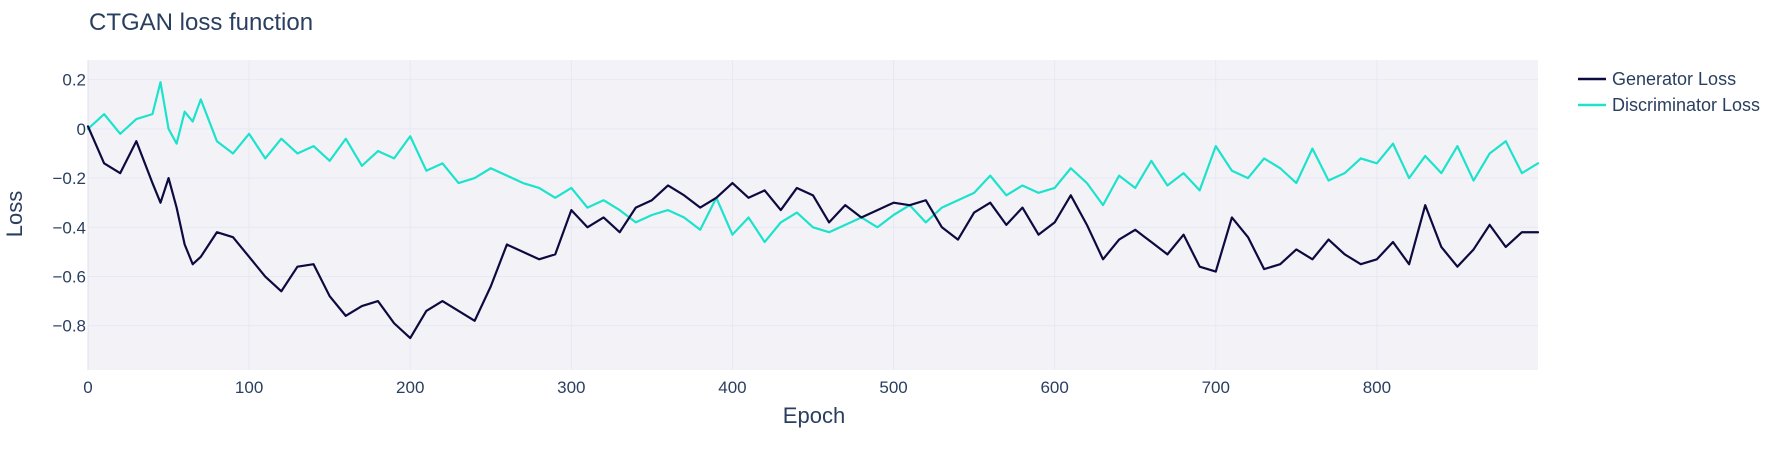 The height and width of the screenshot is (450, 1787). I want to click on y-tick-label: −0.6, so click(69, 277).